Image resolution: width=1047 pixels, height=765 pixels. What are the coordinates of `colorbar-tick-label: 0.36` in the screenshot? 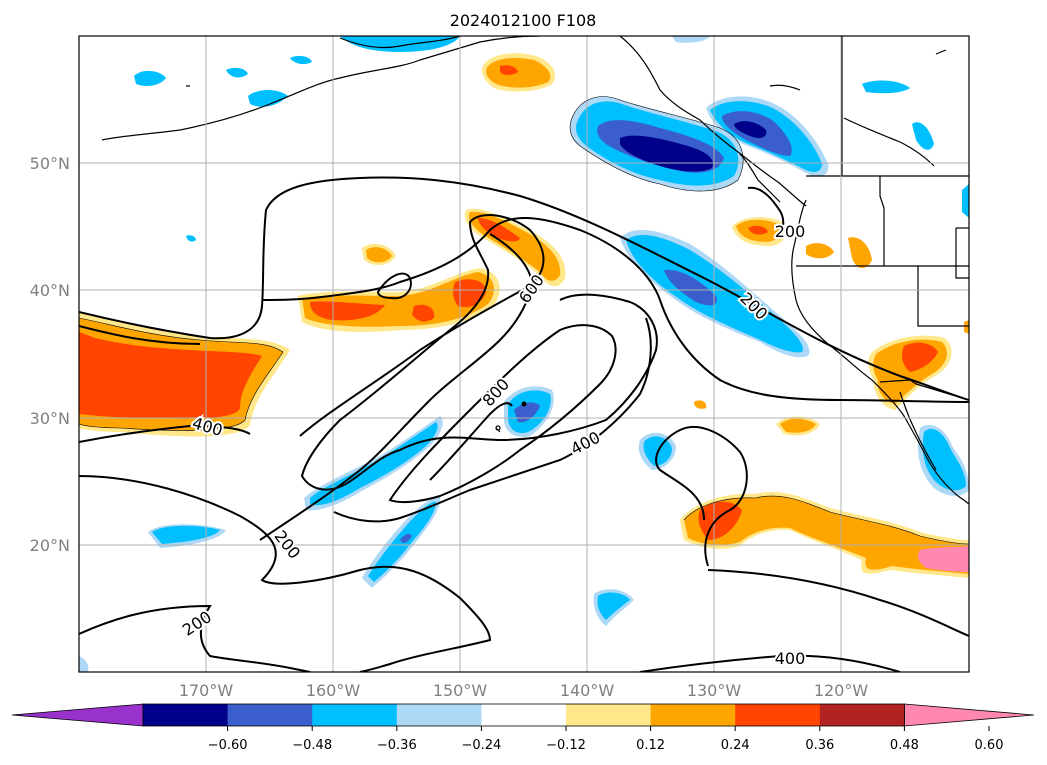 It's located at (819, 745).